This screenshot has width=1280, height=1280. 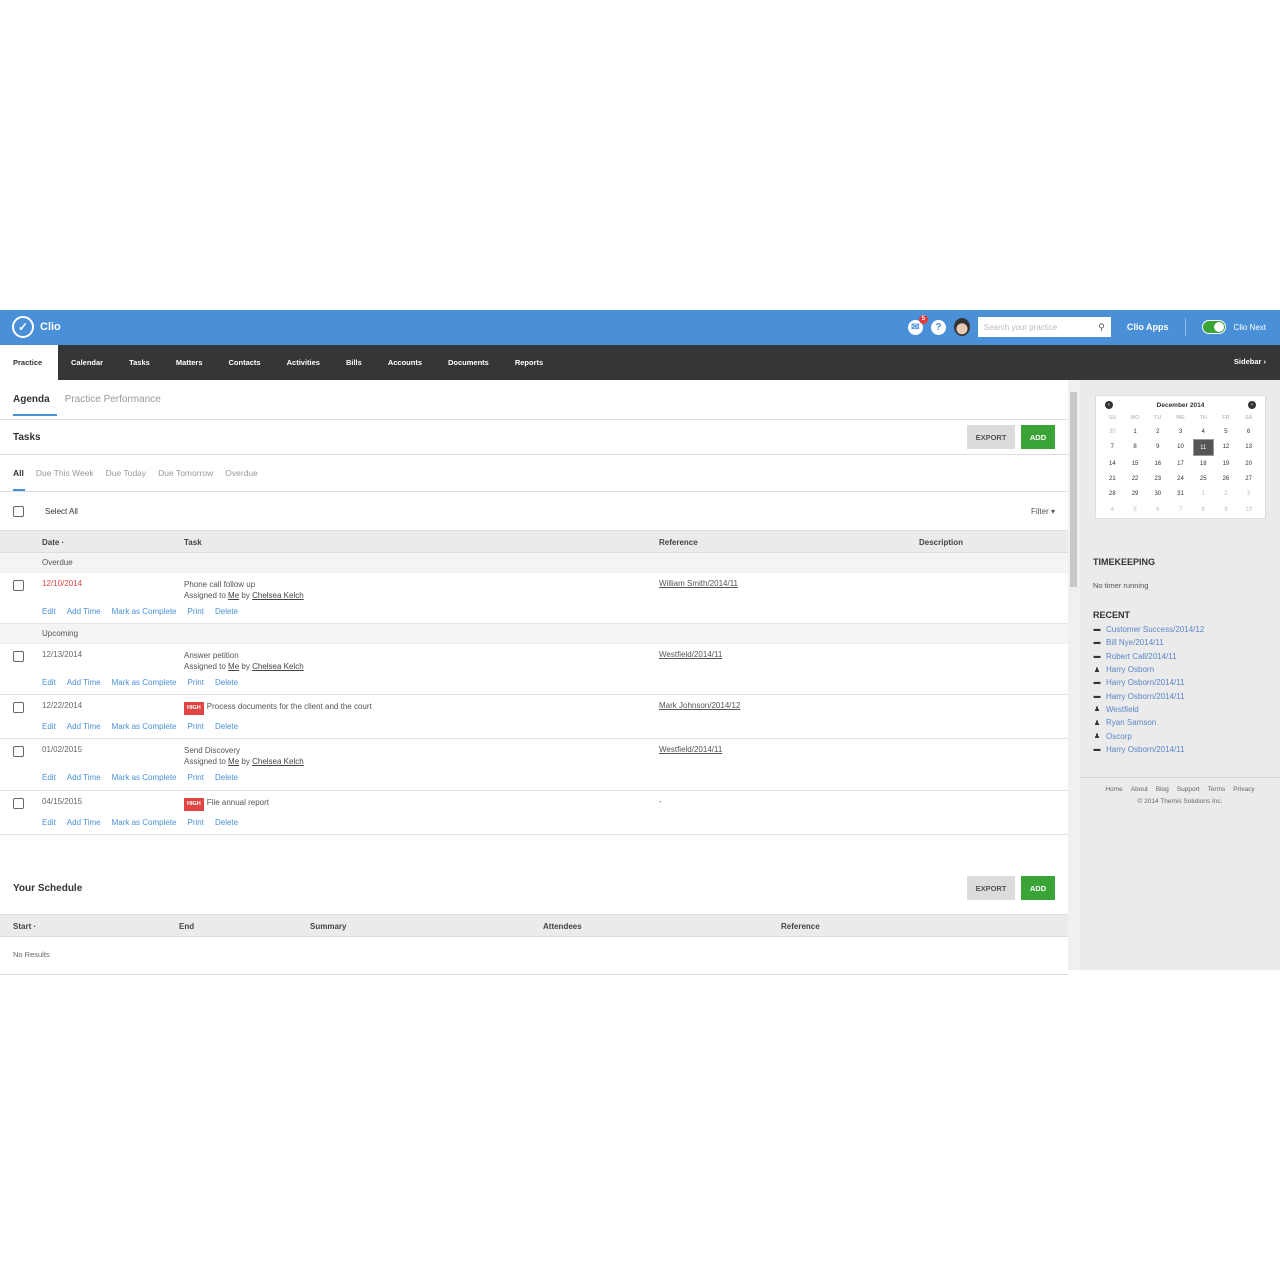 I want to click on search-input: Search your practice ⚲, so click(x=1044, y=327).